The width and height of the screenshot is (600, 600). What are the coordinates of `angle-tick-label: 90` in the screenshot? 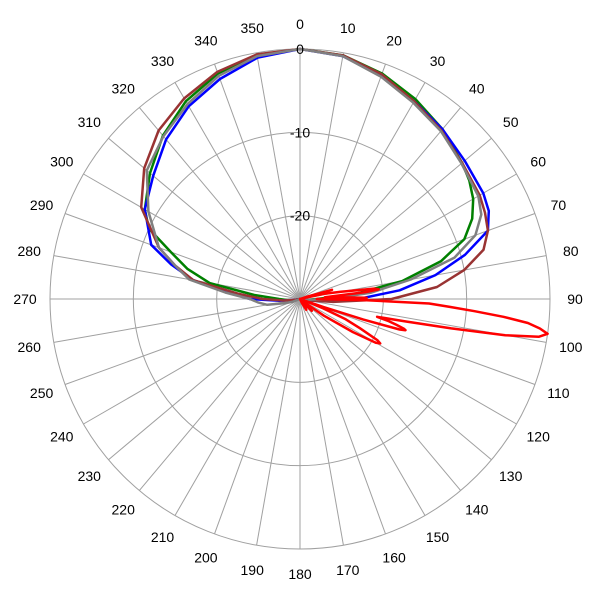 It's located at (575, 299).